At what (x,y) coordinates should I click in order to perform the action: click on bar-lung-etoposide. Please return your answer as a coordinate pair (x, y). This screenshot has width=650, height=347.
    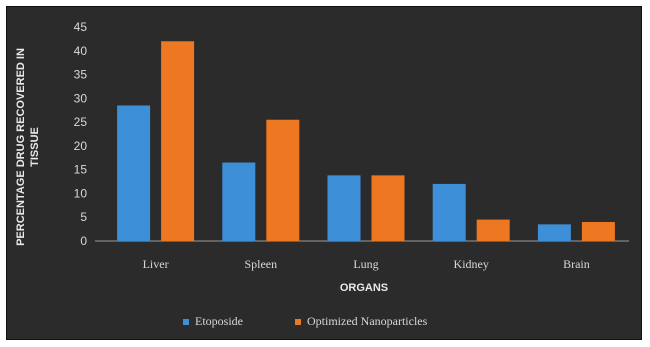
    Looking at the image, I should click on (344, 208).